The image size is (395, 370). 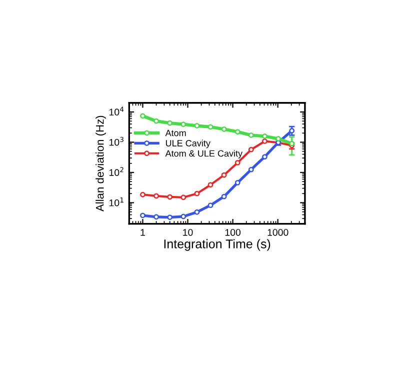 What do you see at coordinates (116, 141) in the screenshot?
I see `y-tick-label: 10$^{3}$` at bounding box center [116, 141].